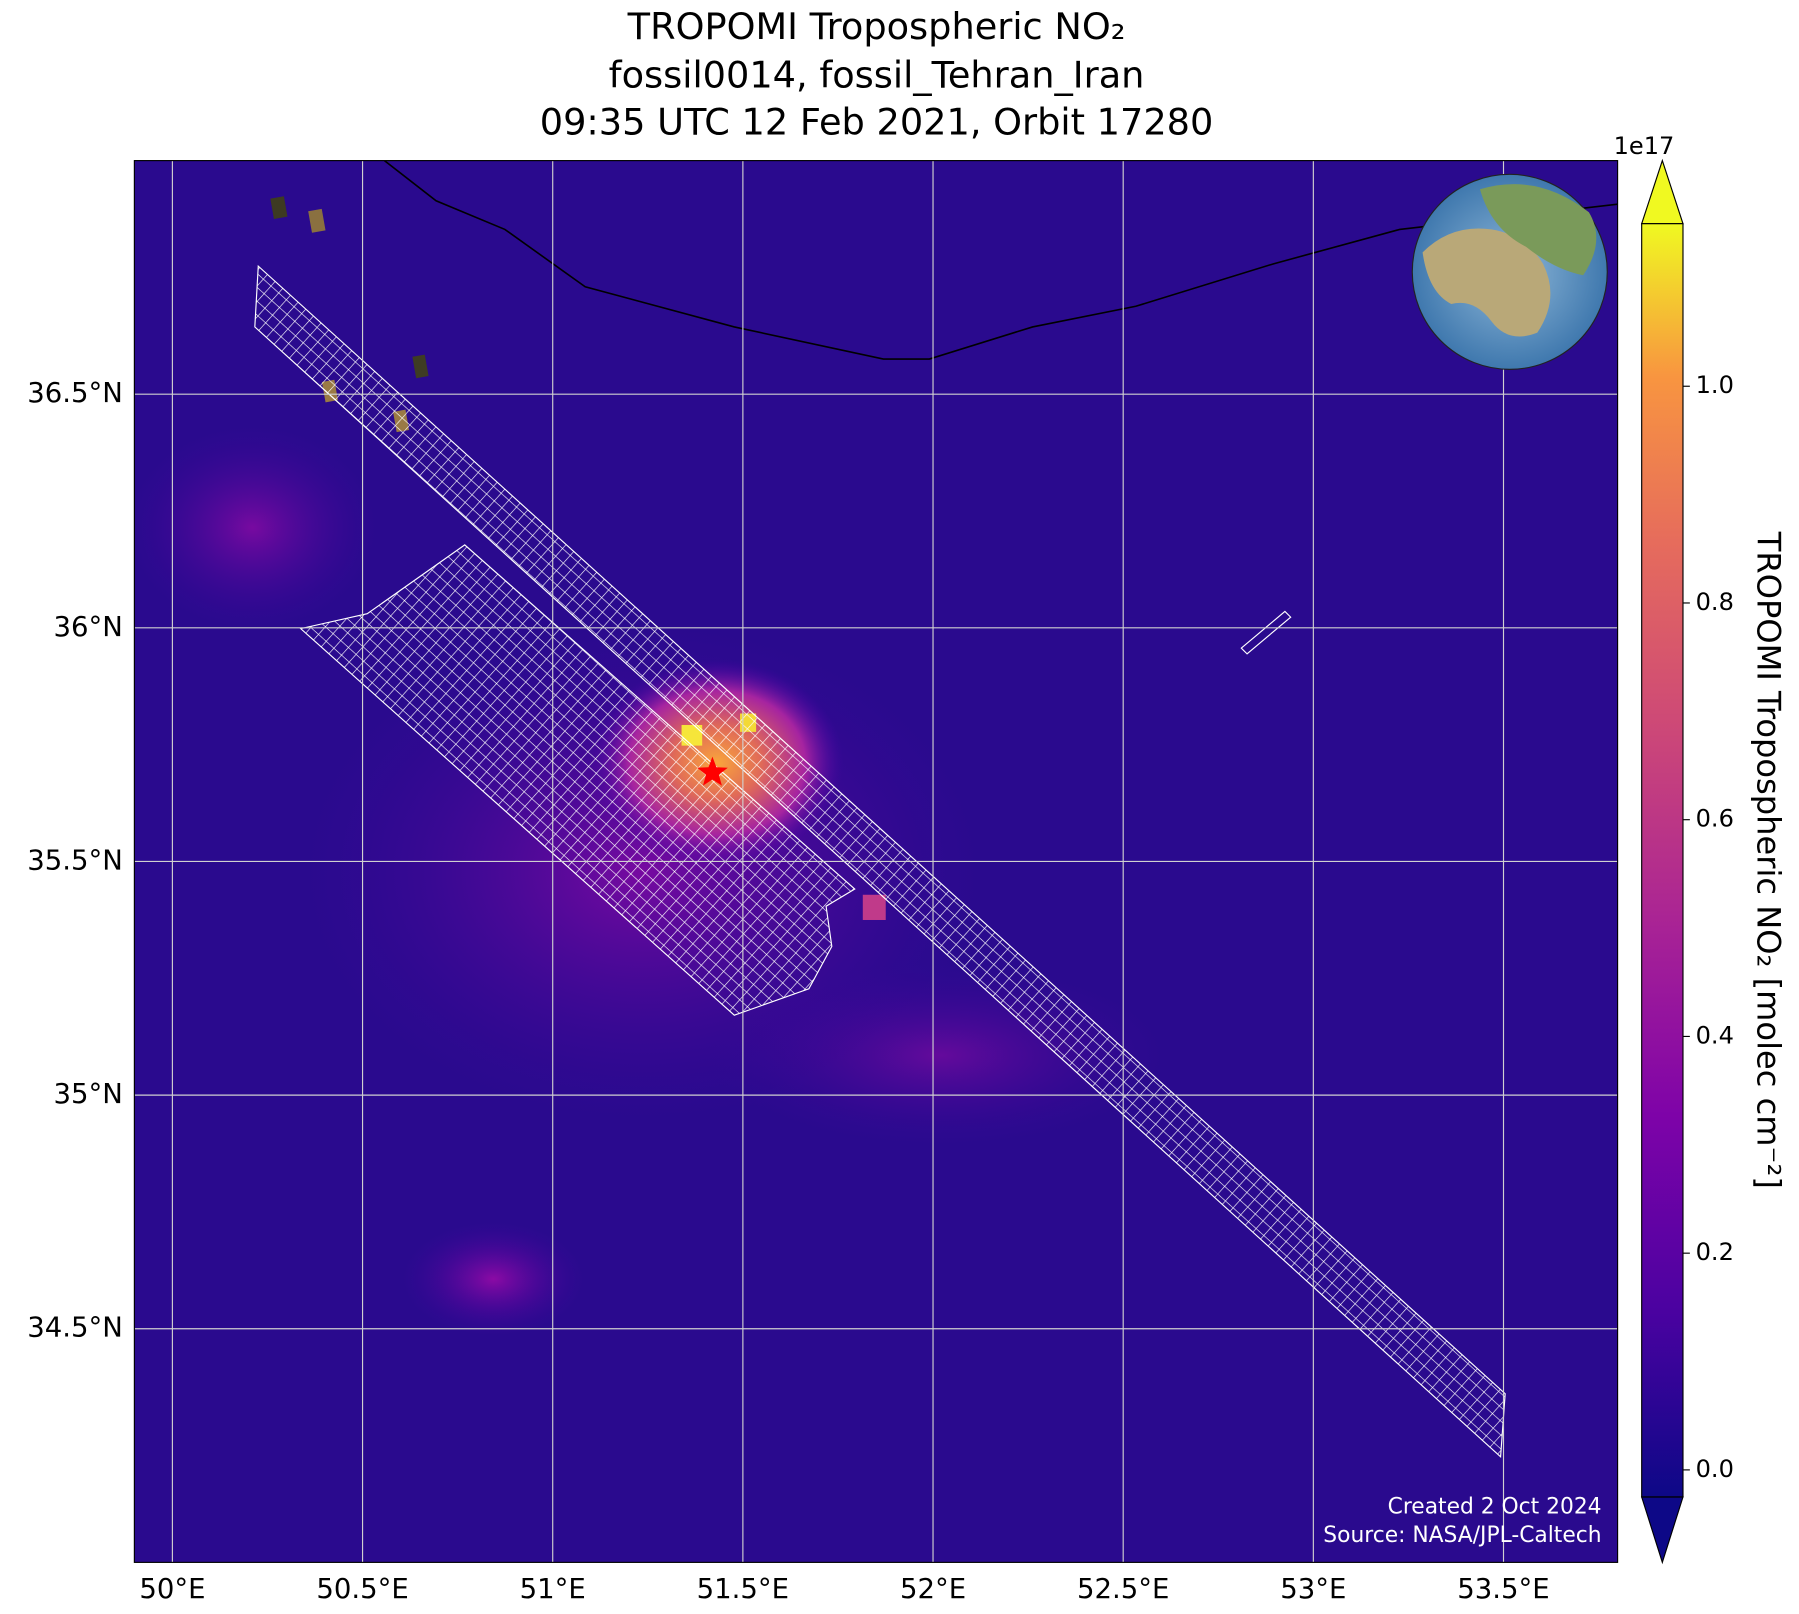 This screenshot has height=1614, width=1799. What do you see at coordinates (172, 1589) in the screenshot?
I see `x-tick-label: 50°E` at bounding box center [172, 1589].